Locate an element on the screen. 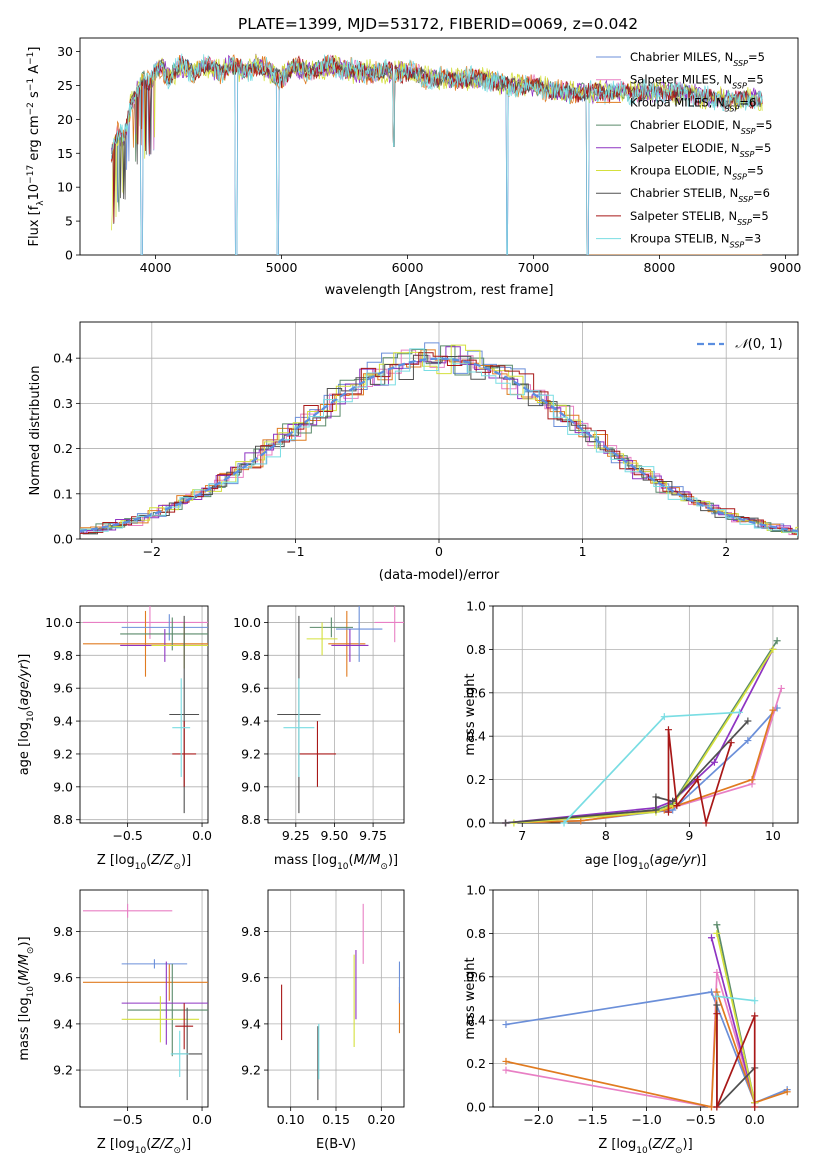  x-axis-label-part: M/M is located at coordinates (367, 860).